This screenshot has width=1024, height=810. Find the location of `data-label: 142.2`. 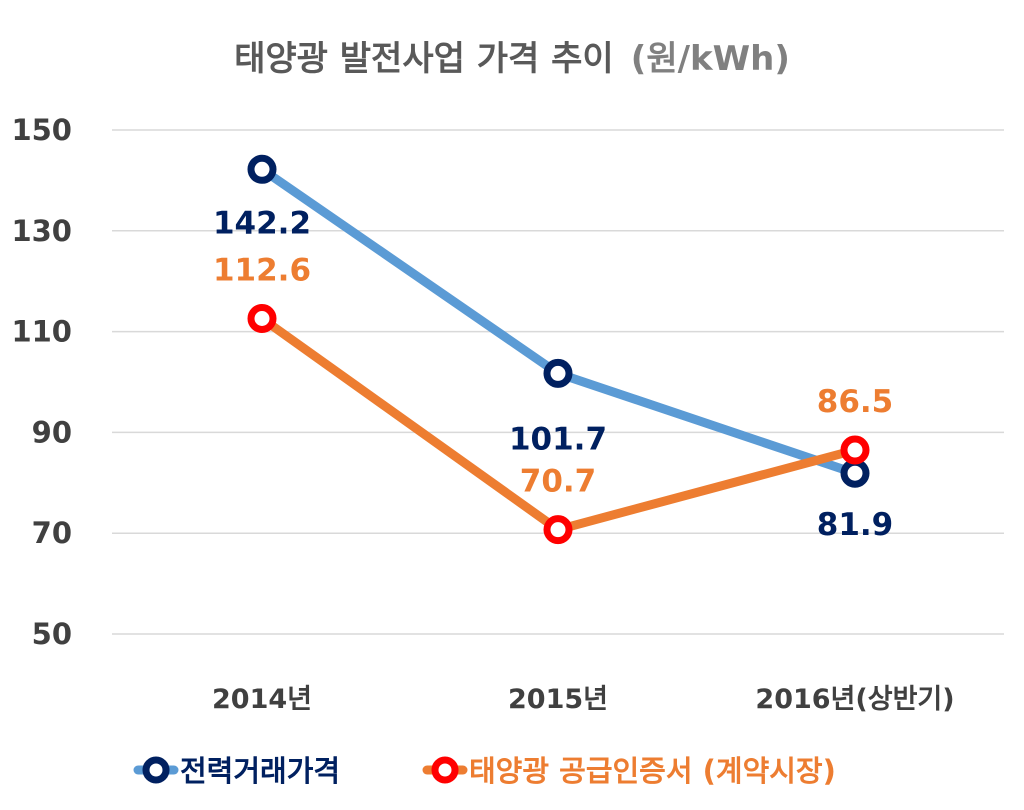

data-label: 142.2 is located at coordinates (262, 223).